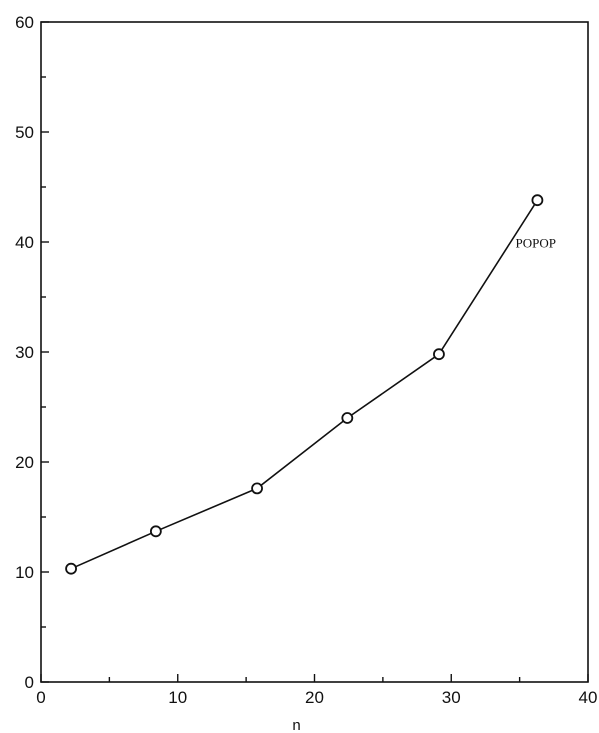  Describe the element at coordinates (536, 243) in the screenshot. I see `annotation-popop: POPOP` at that location.